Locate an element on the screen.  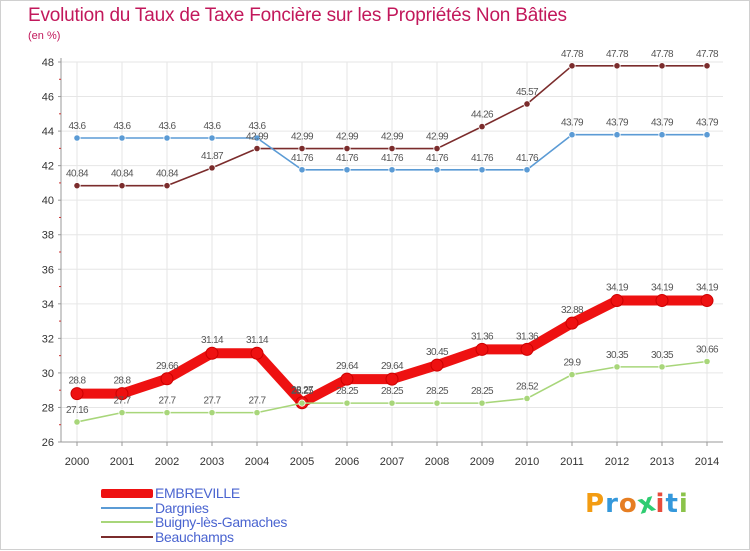
data-label: 41.87 is located at coordinates (212, 156).